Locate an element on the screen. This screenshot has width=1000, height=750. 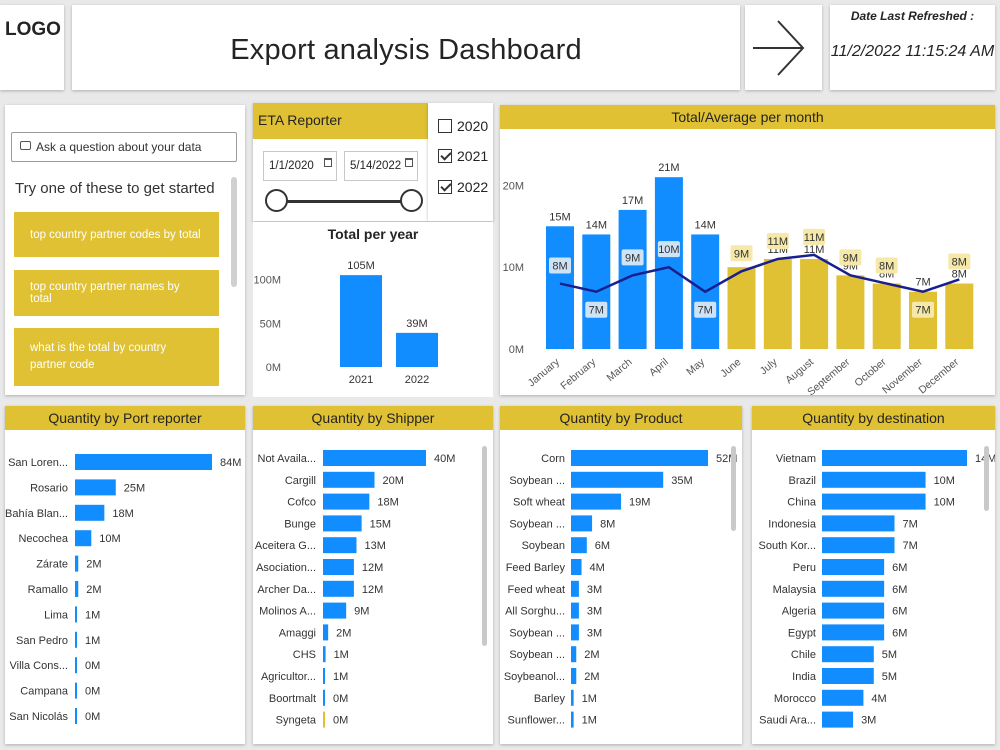
slider-start-handle is located at coordinates (276, 200).